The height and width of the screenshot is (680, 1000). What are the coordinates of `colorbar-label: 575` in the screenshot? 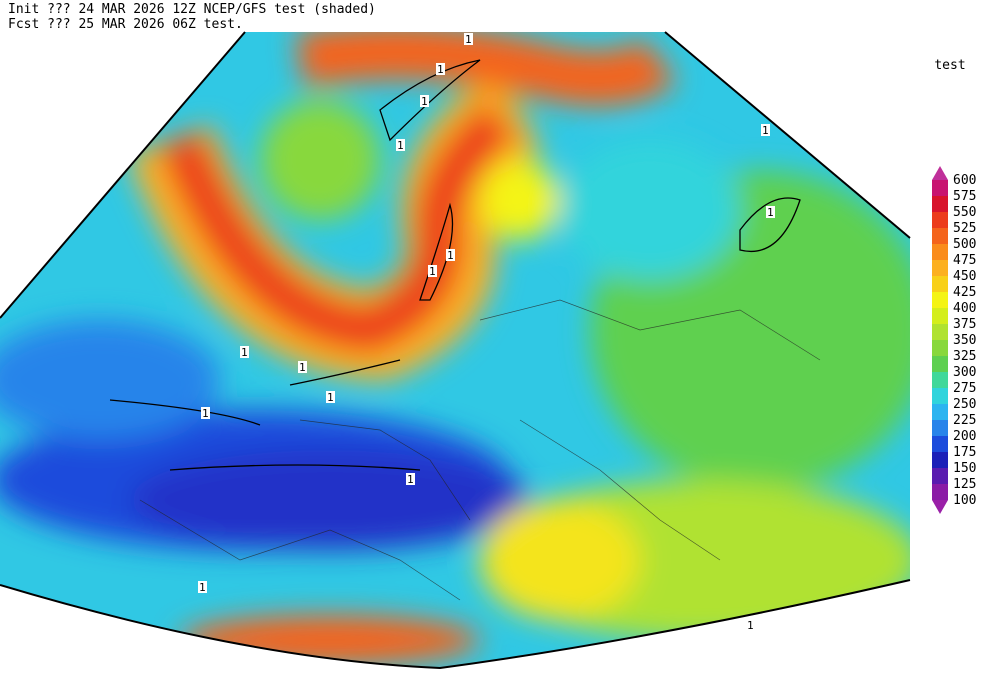 It's located at (964, 196).